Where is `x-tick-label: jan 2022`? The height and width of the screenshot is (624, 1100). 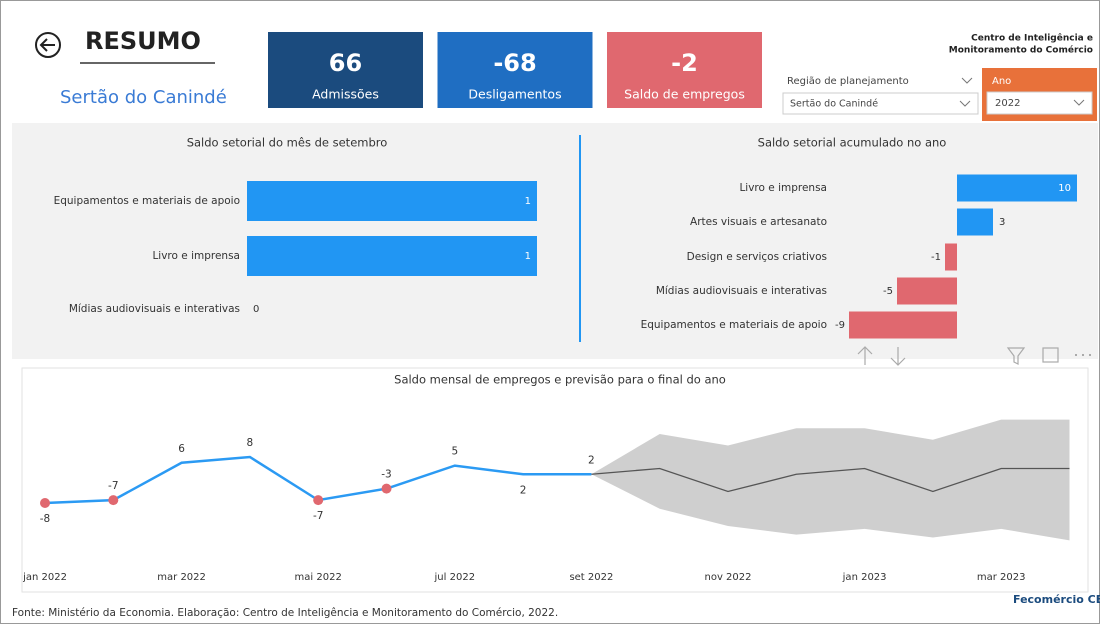
x-tick-label: jan 2022 is located at coordinates (44, 577).